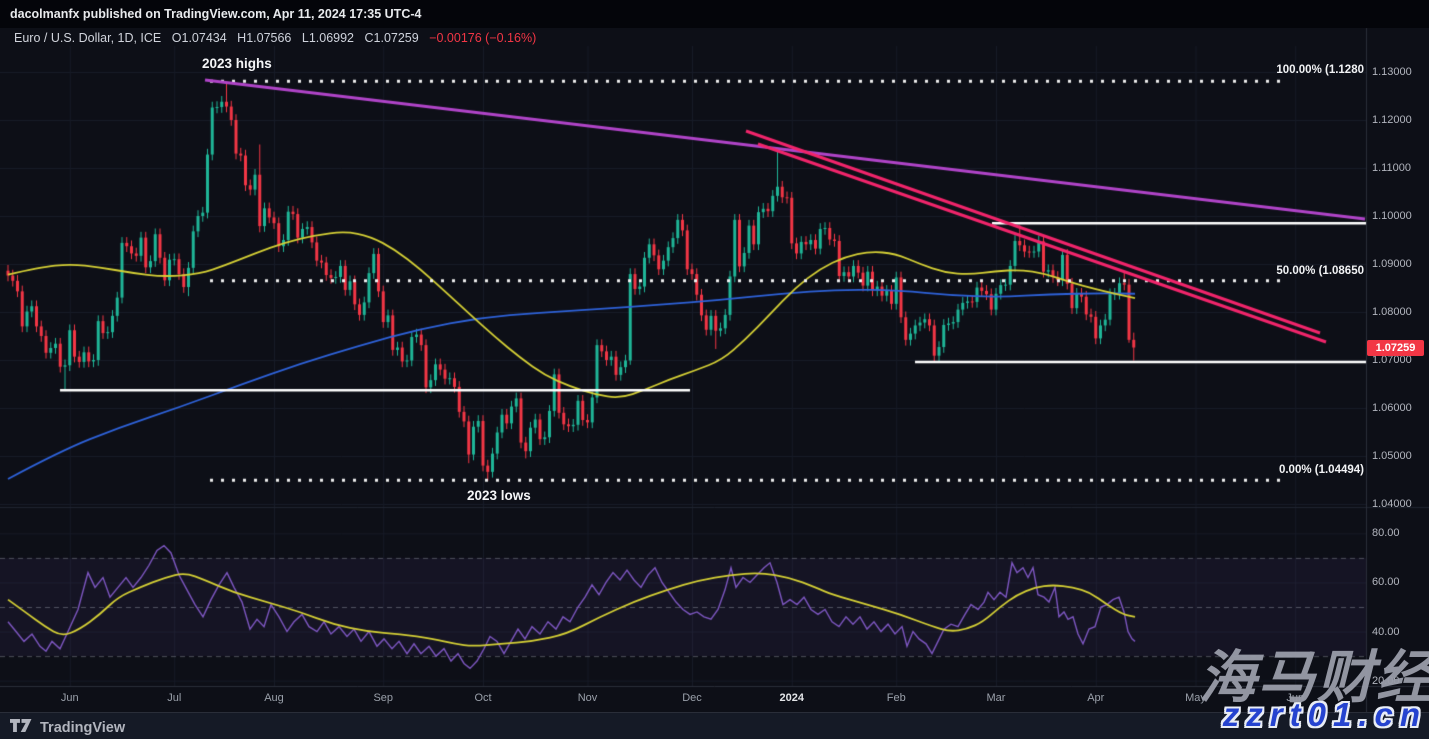  What do you see at coordinates (1391, 168) in the screenshot?
I see `price-axis-label: 1.11000` at bounding box center [1391, 168].